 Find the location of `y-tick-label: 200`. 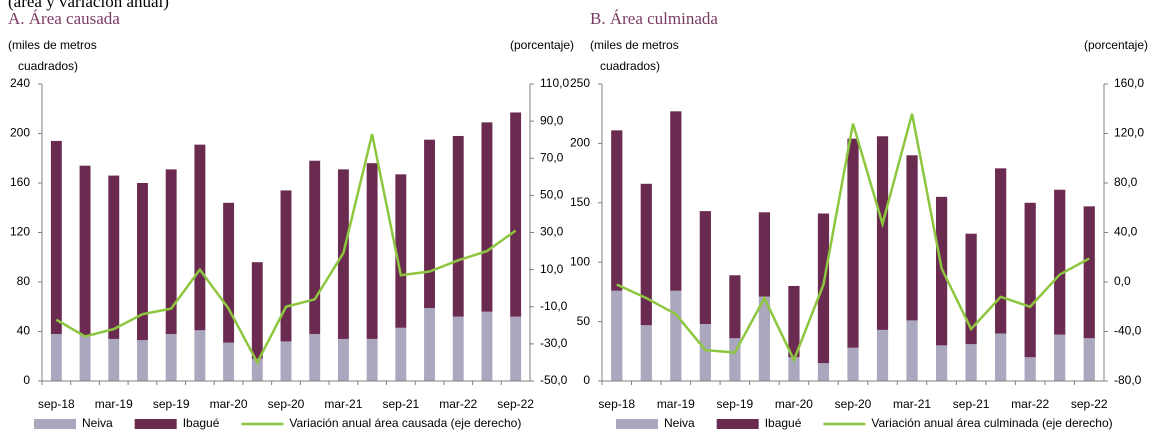

y-tick-label: 200 is located at coordinates (580, 143).